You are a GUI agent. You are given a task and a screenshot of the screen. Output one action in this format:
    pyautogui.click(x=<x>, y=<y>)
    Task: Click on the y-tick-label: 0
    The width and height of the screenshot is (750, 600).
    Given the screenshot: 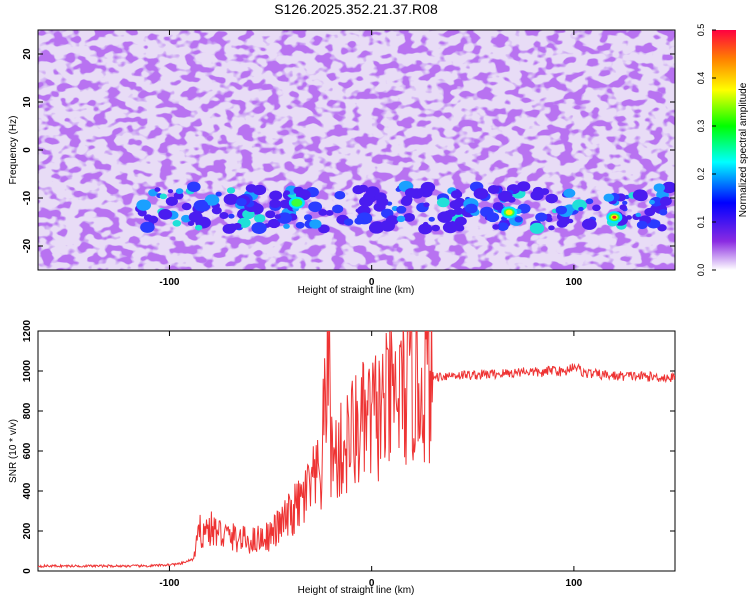 What is the action you would take?
    pyautogui.click(x=27, y=571)
    